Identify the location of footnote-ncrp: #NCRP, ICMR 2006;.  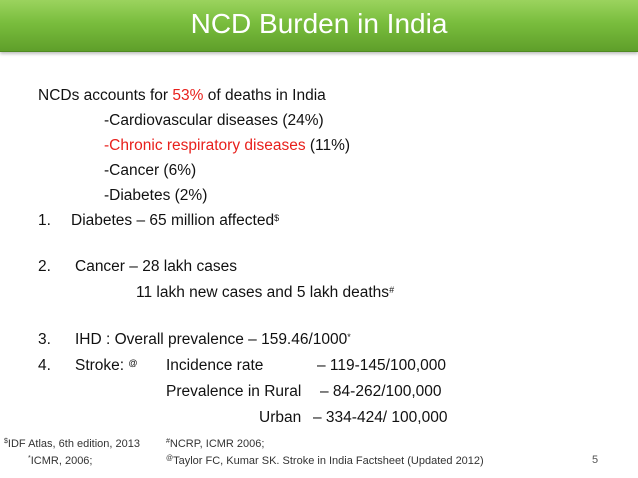
(215, 444).